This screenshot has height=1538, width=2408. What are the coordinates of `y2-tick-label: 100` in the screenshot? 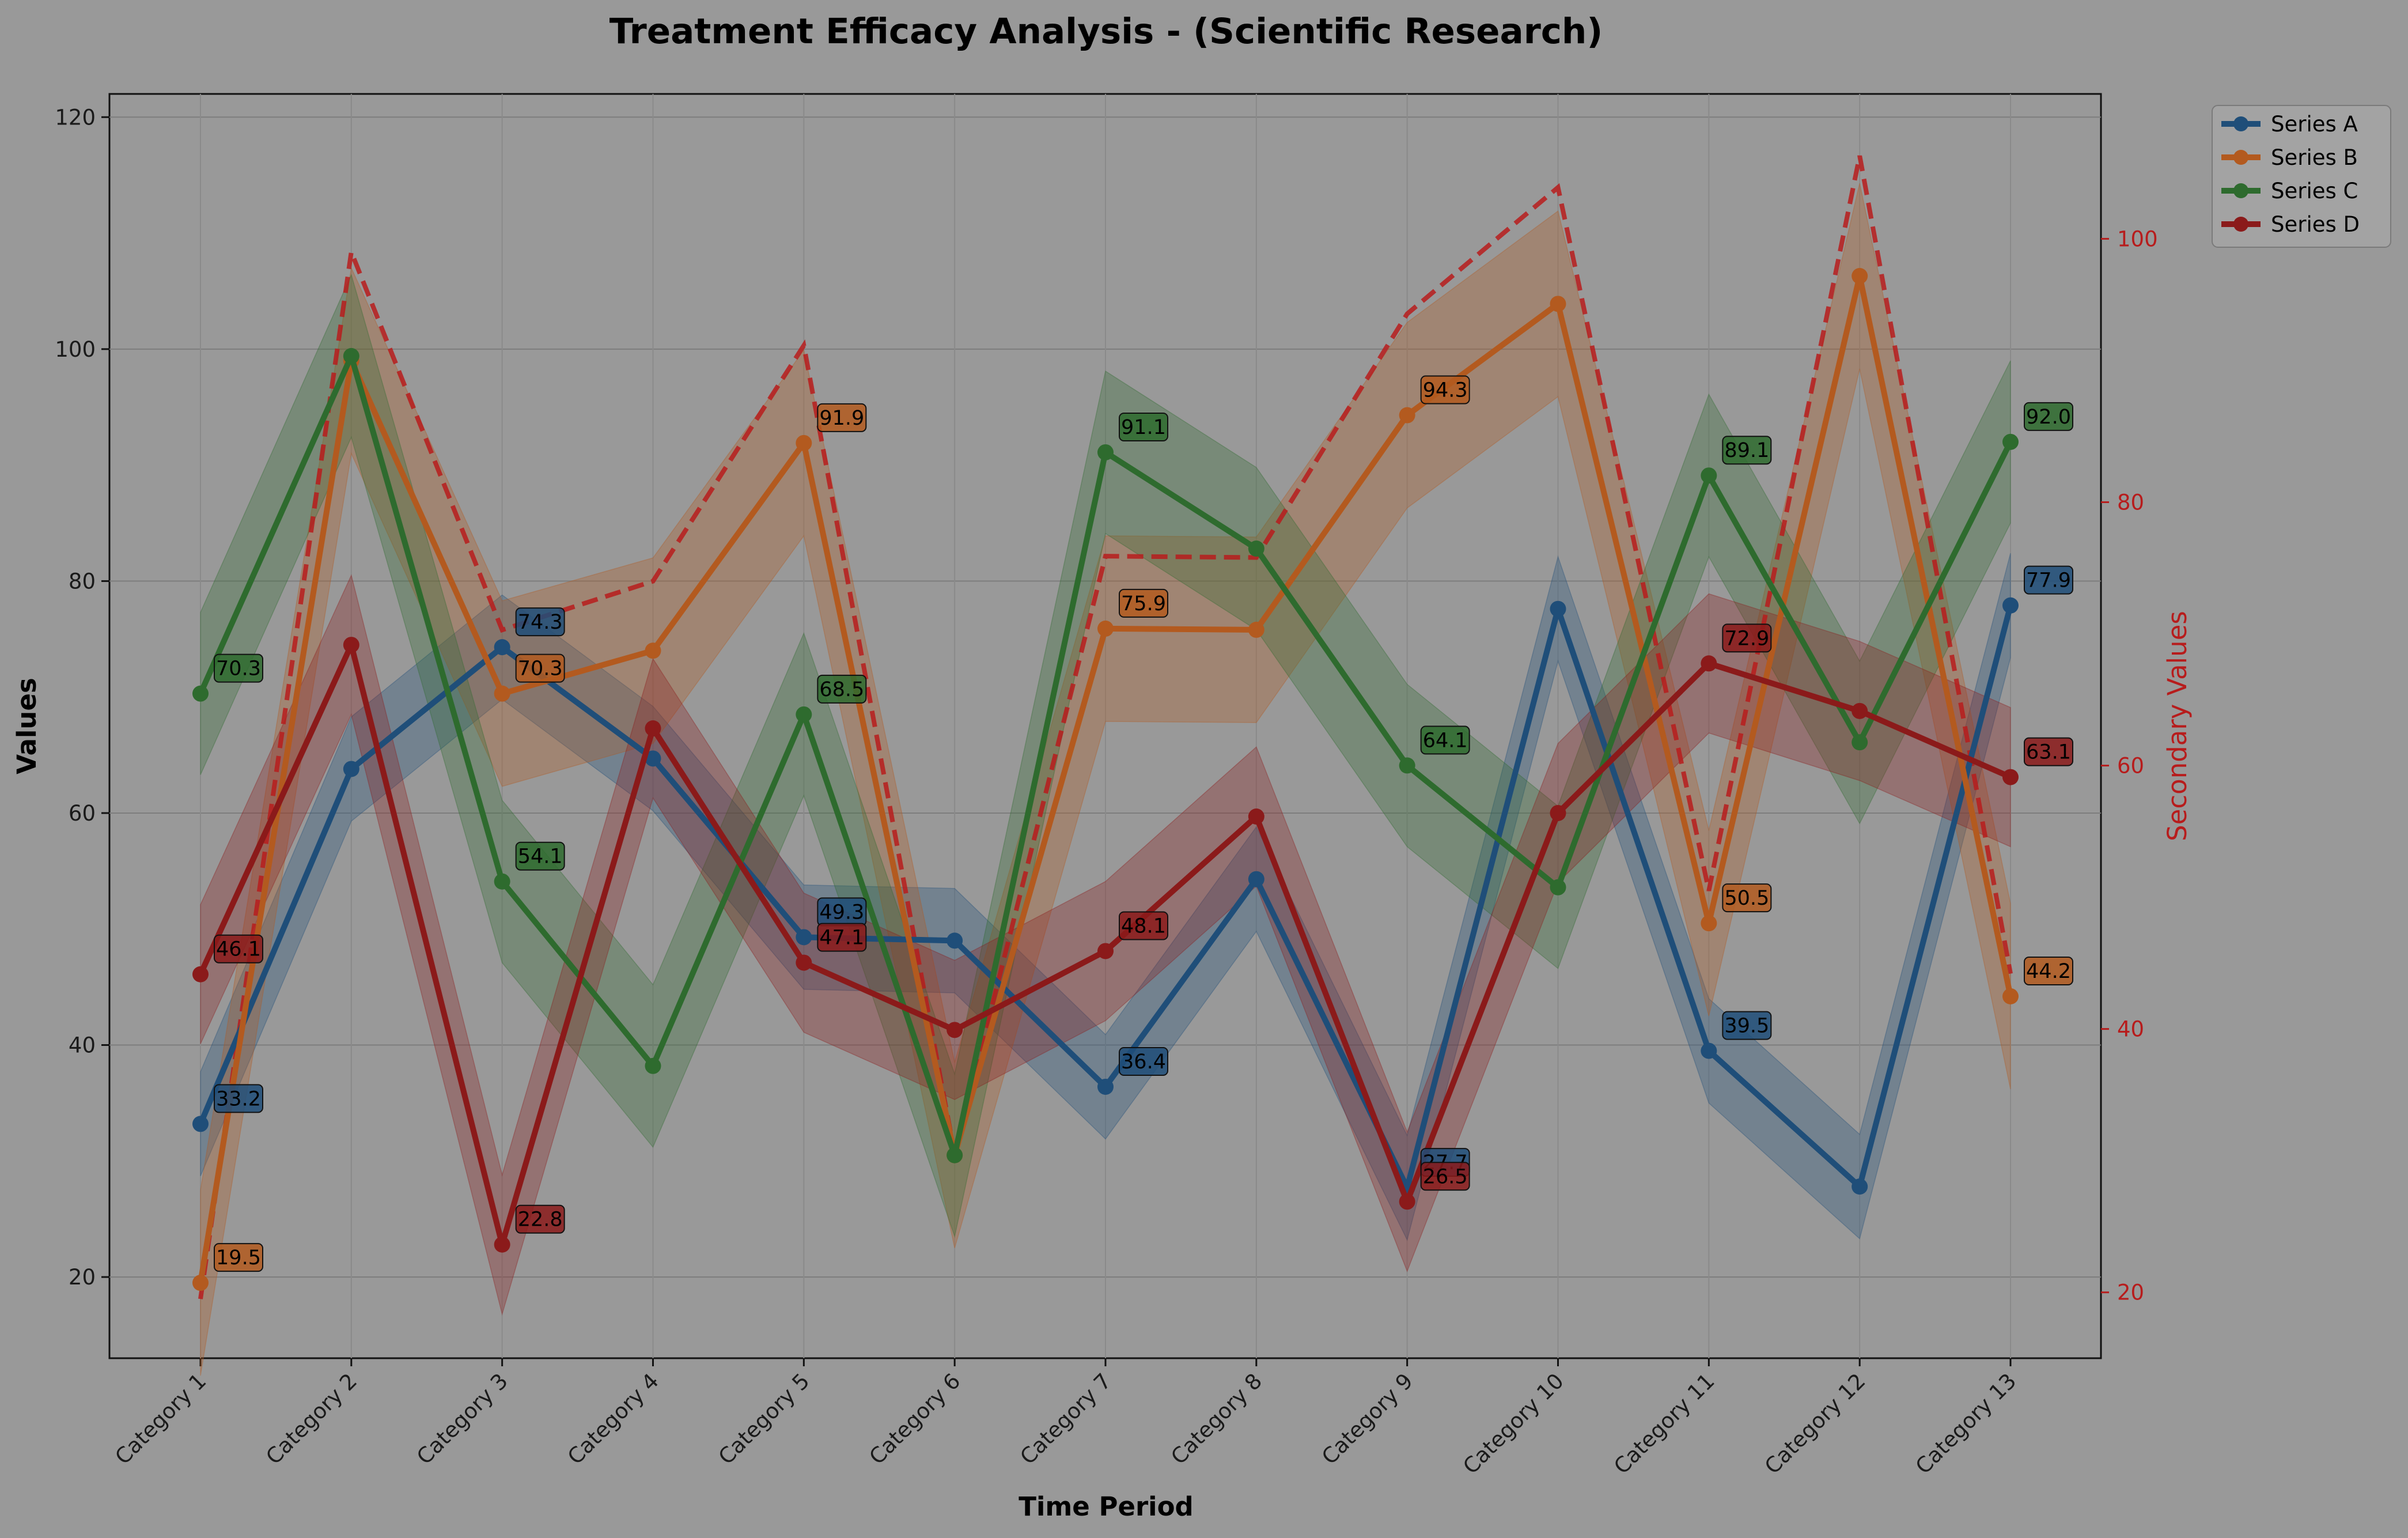 It's located at (2137, 239).